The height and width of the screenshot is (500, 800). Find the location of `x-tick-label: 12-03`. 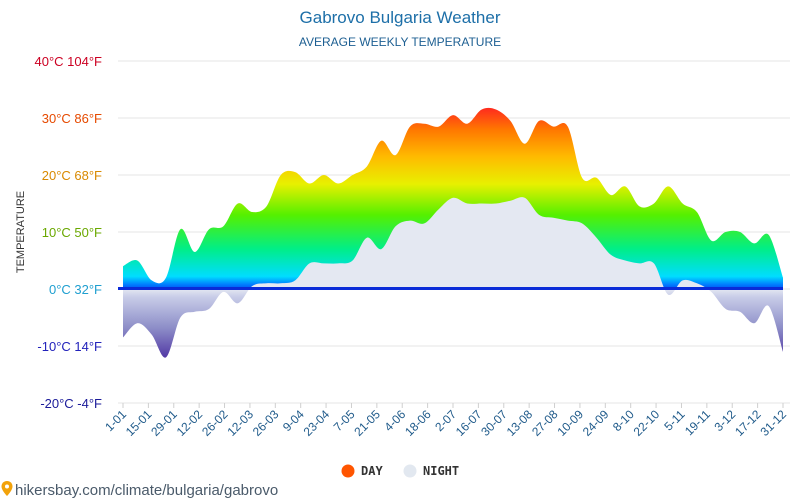

x-tick-label: 12-03 is located at coordinates (240, 423).